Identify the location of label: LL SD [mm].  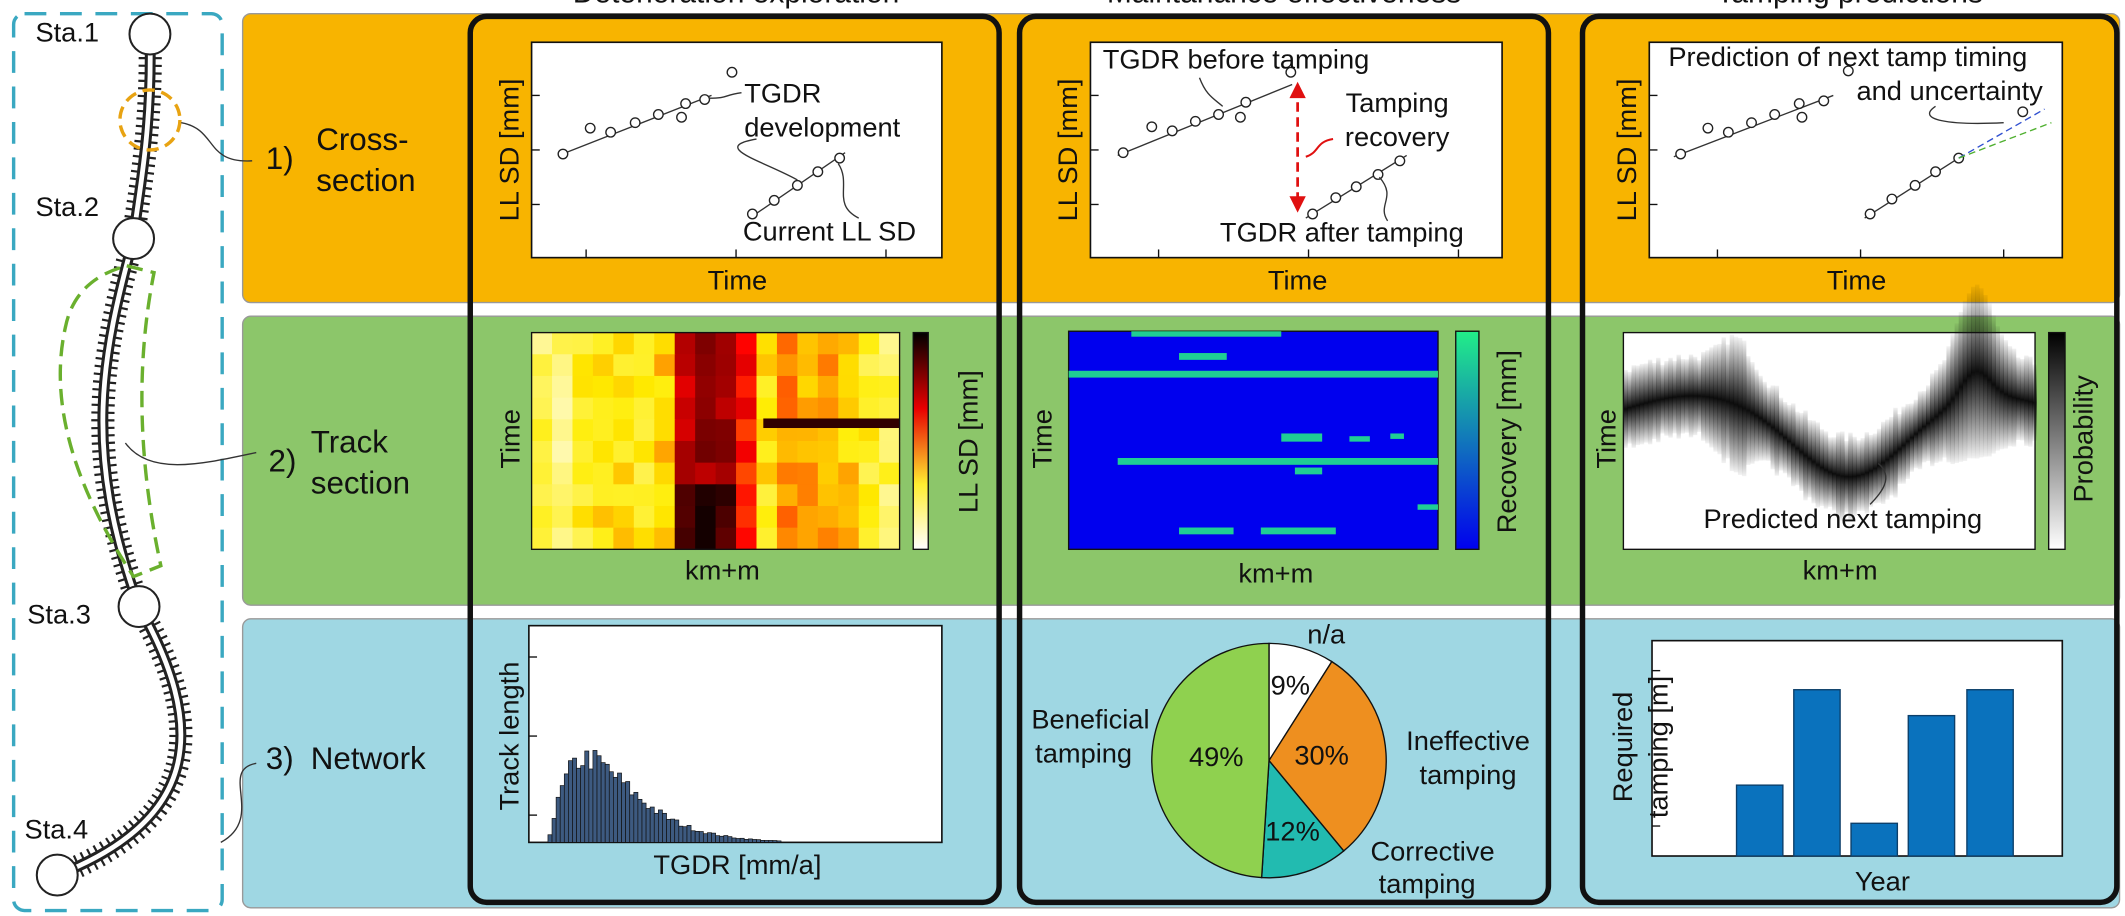
(1626, 150).